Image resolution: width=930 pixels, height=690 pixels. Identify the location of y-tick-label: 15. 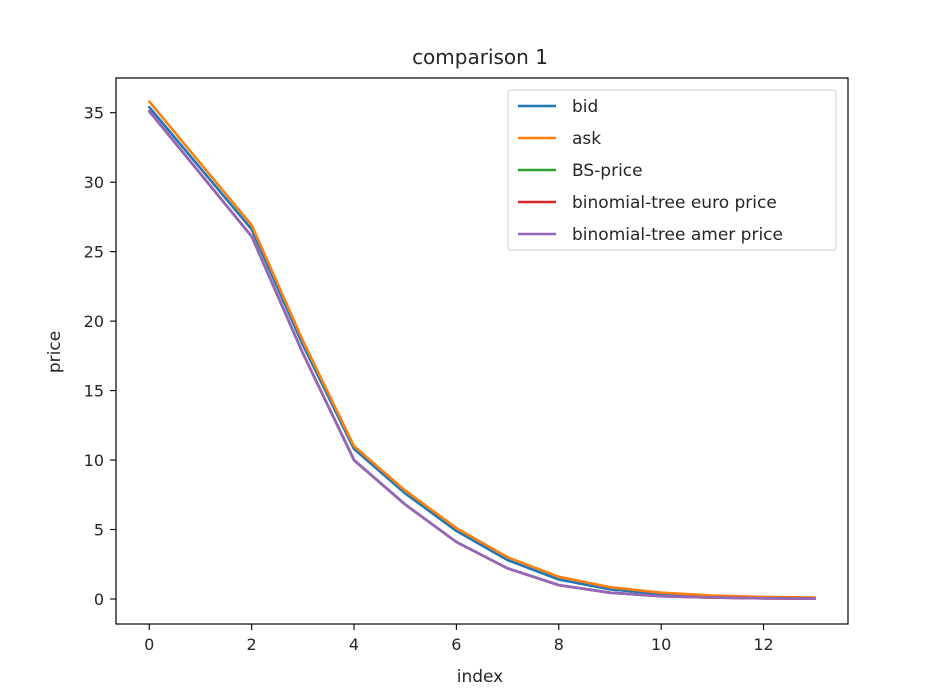
(94, 391).